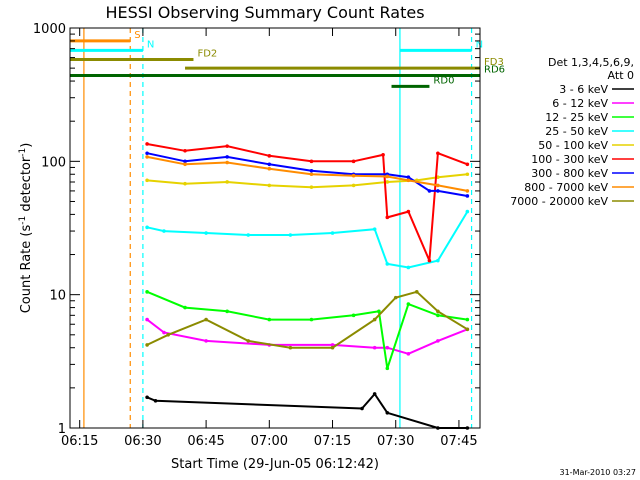  Describe the element at coordinates (559, 201) in the screenshot. I see `legend-label-8: 7000 - 20000 keV` at that location.